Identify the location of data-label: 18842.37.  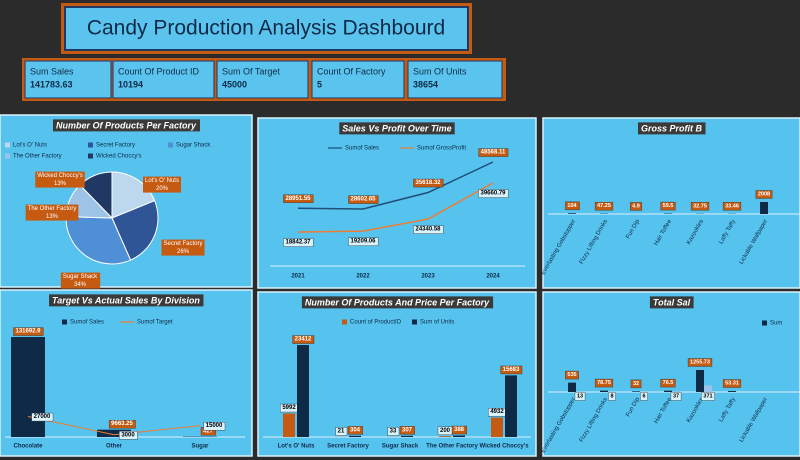
(298, 243).